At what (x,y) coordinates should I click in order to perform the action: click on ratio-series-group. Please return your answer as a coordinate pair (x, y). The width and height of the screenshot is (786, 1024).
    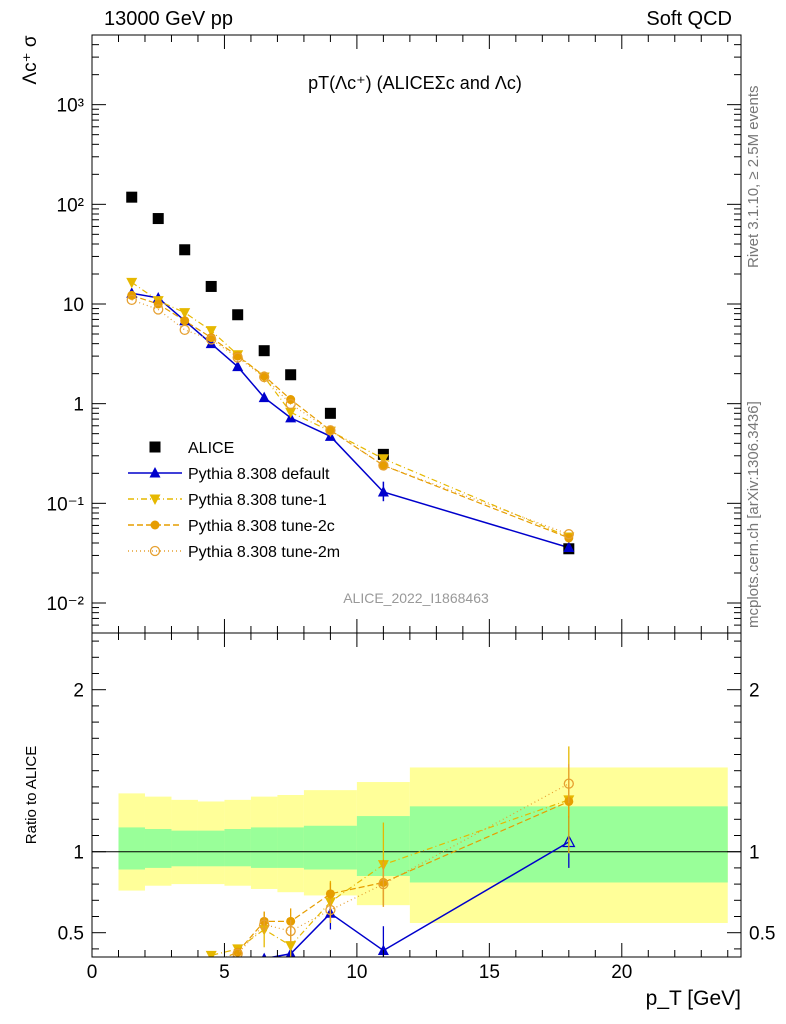
    Looking at the image, I should click on (351, 875).